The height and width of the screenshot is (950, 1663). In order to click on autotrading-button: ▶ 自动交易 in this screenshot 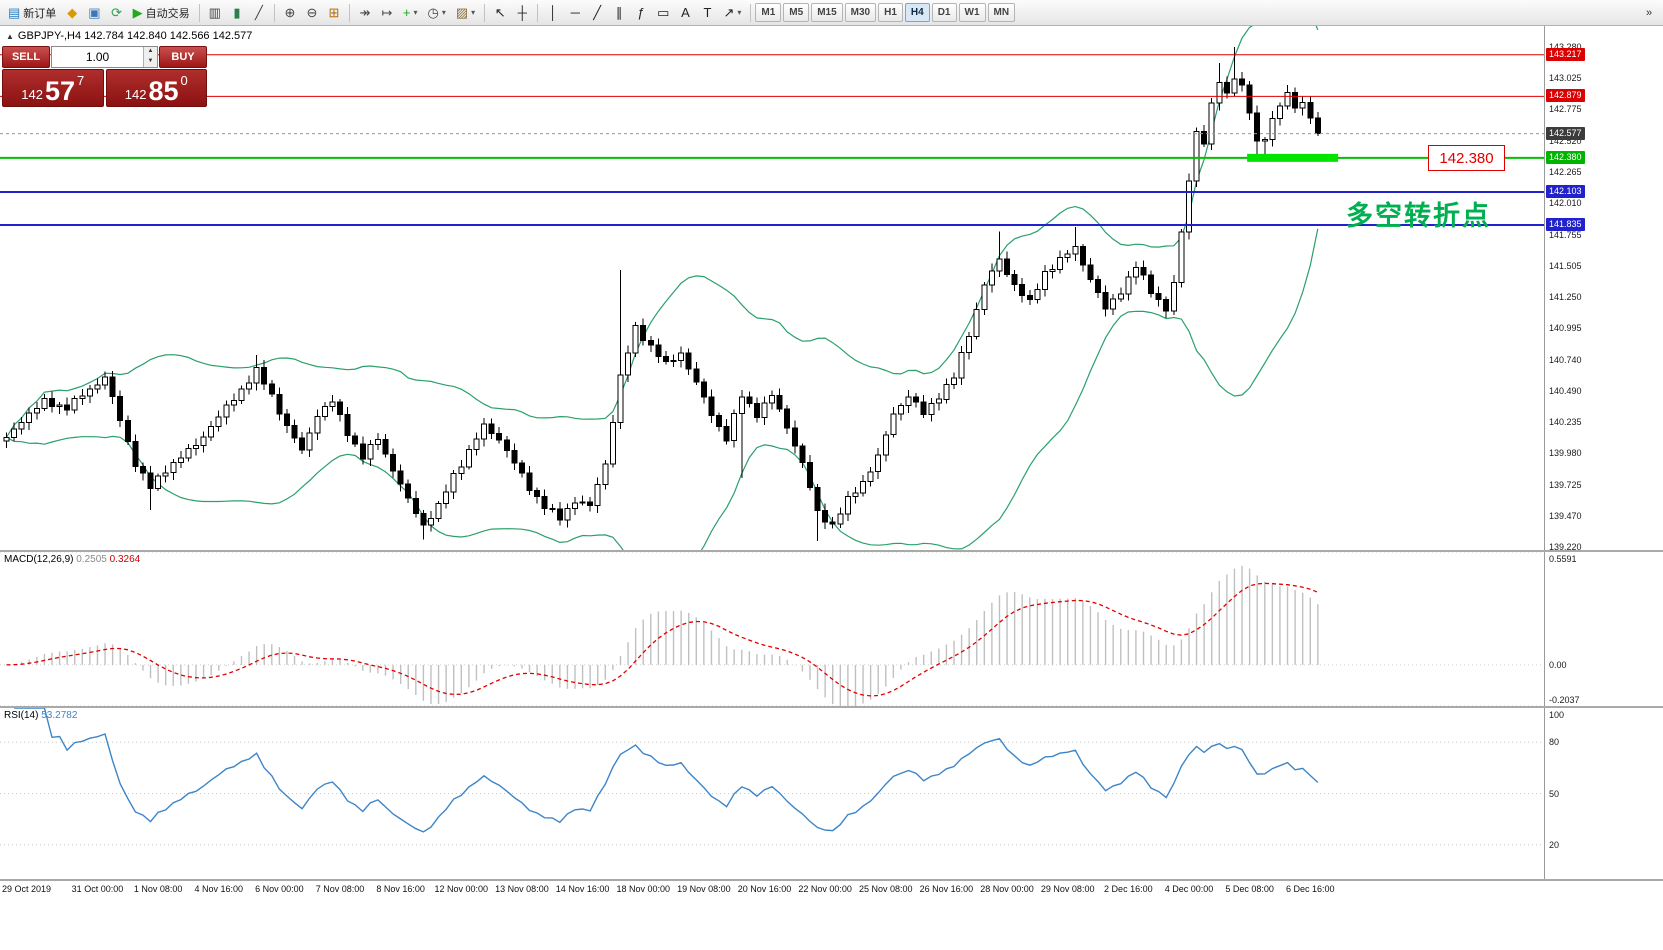, I will do `click(161, 12)`.